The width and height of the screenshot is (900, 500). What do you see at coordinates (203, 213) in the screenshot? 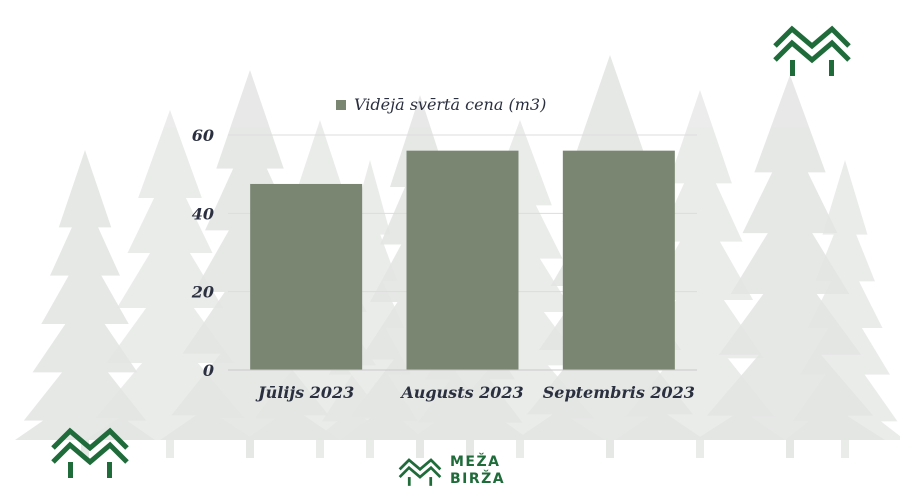
I see `y-tick-label: 40` at bounding box center [203, 213].